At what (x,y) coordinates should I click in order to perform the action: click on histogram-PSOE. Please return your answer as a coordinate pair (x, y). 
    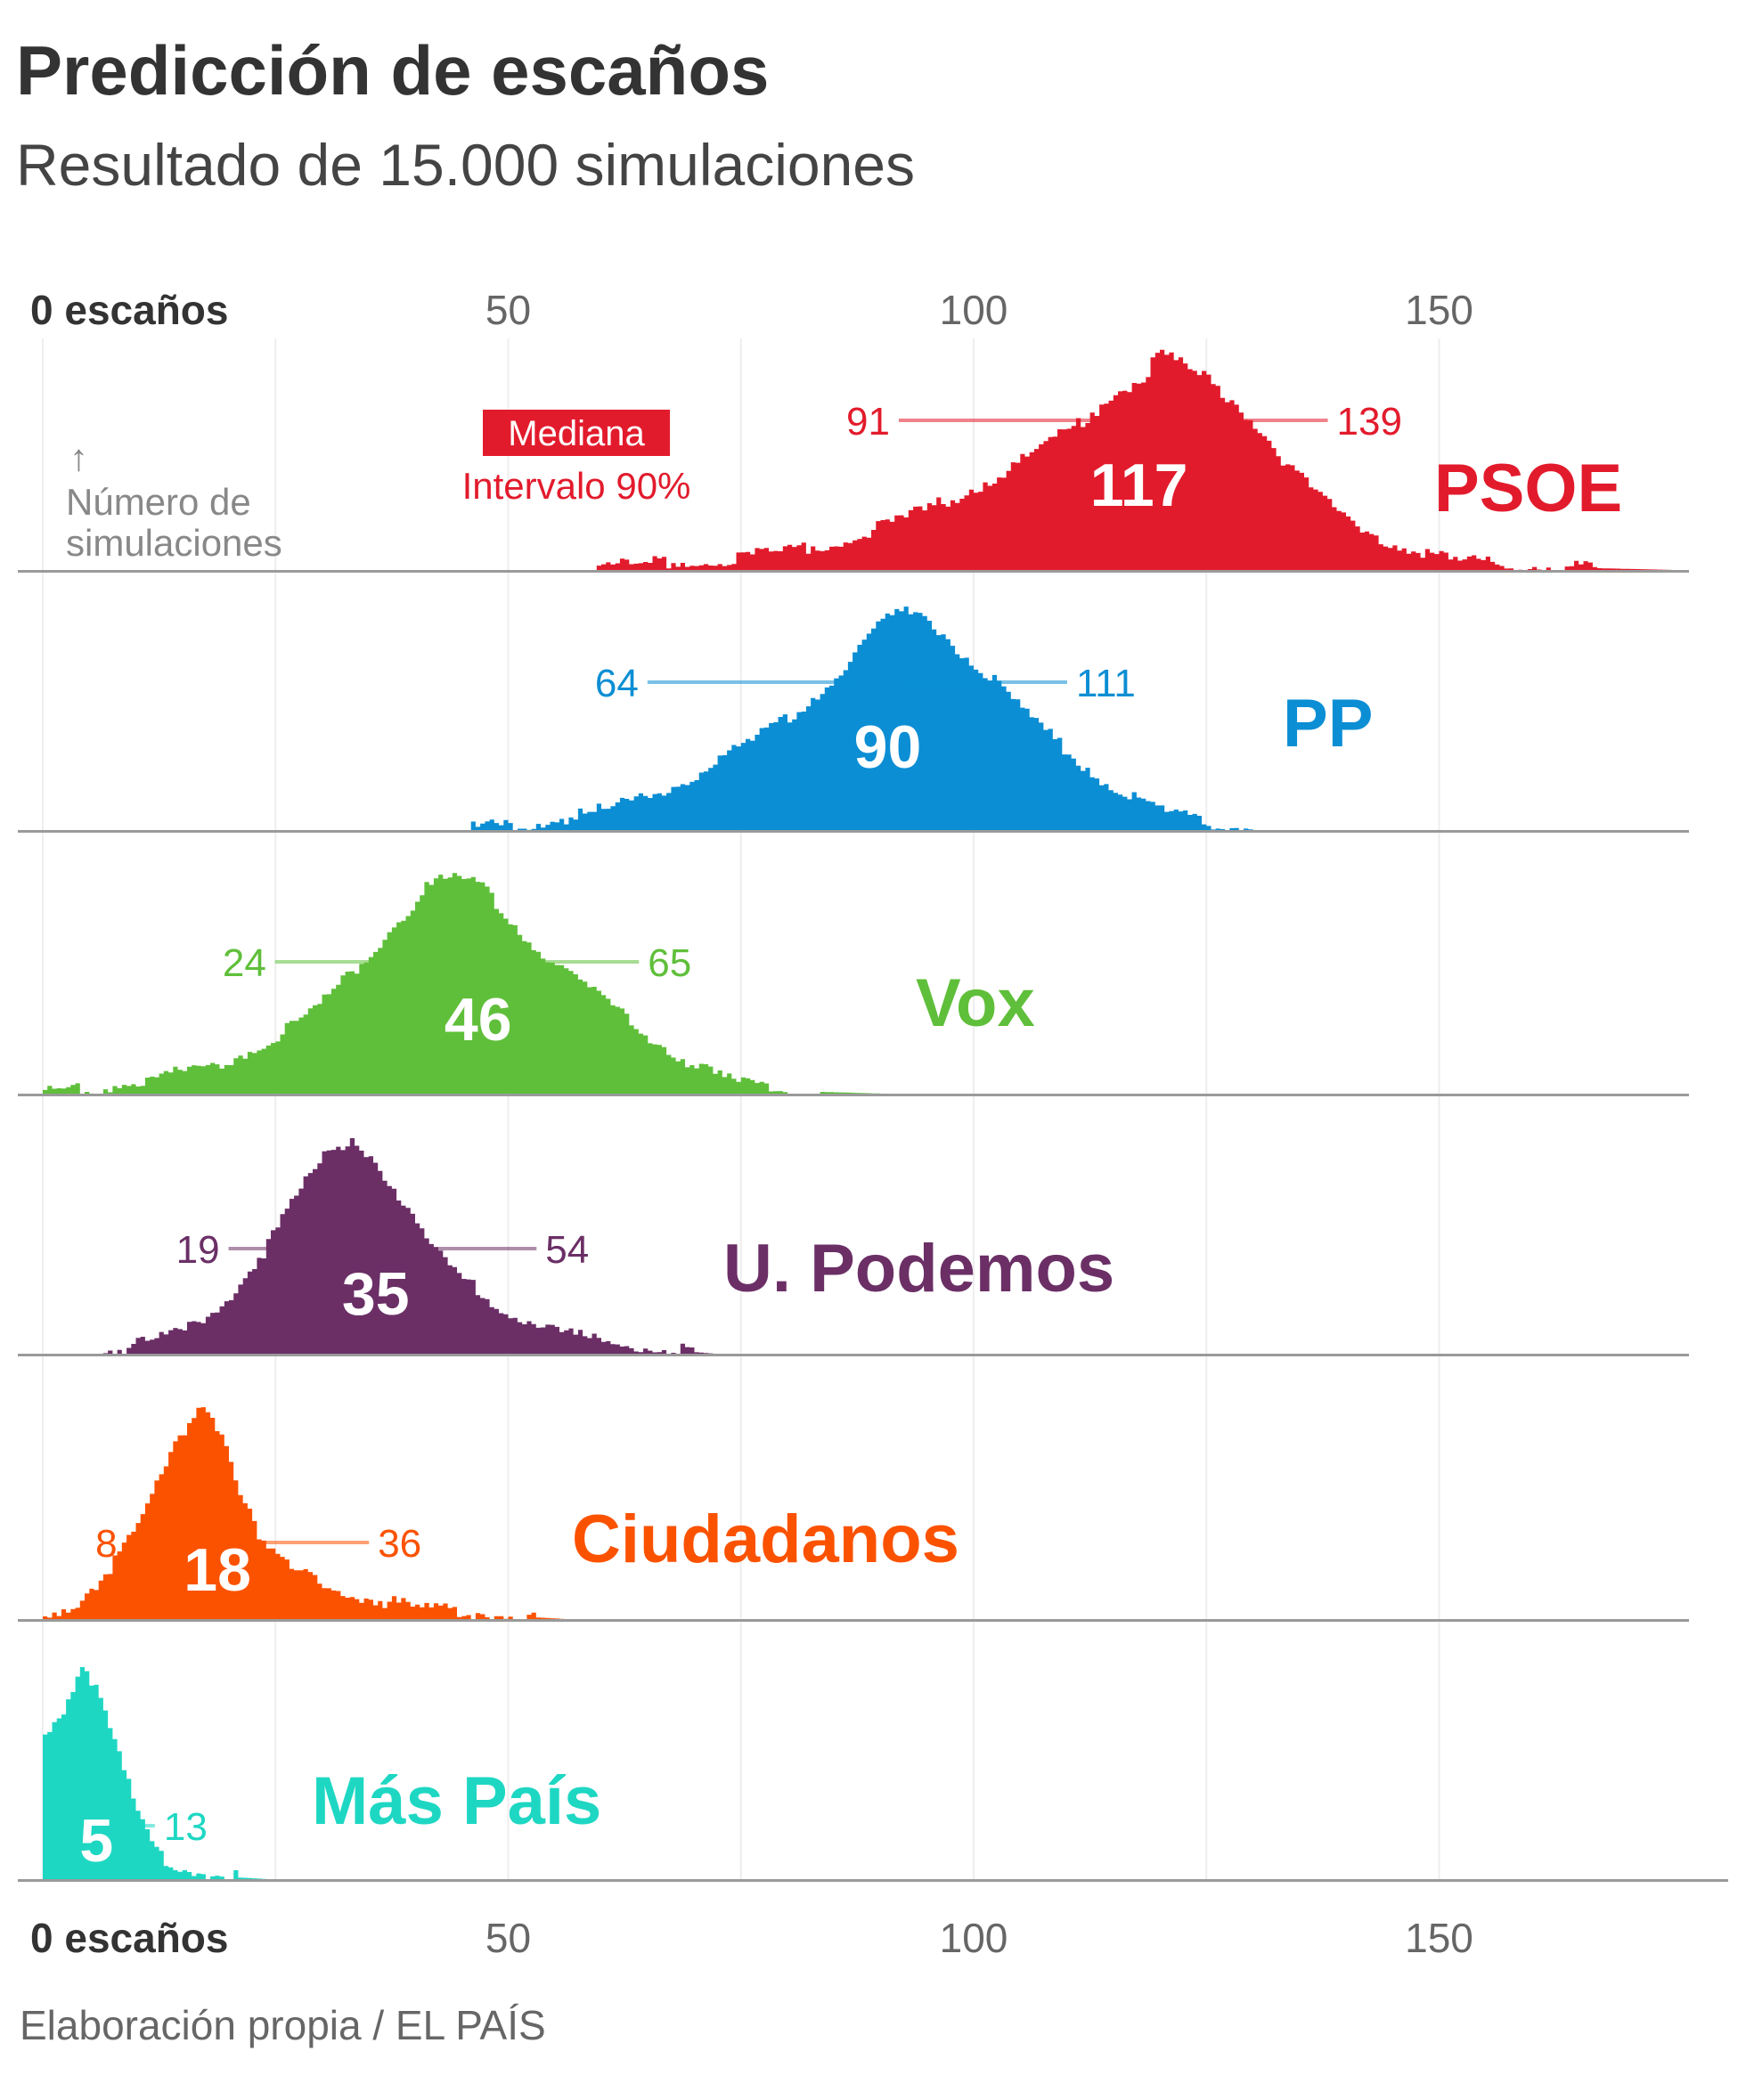
    Looking at the image, I should click on (1120, 459).